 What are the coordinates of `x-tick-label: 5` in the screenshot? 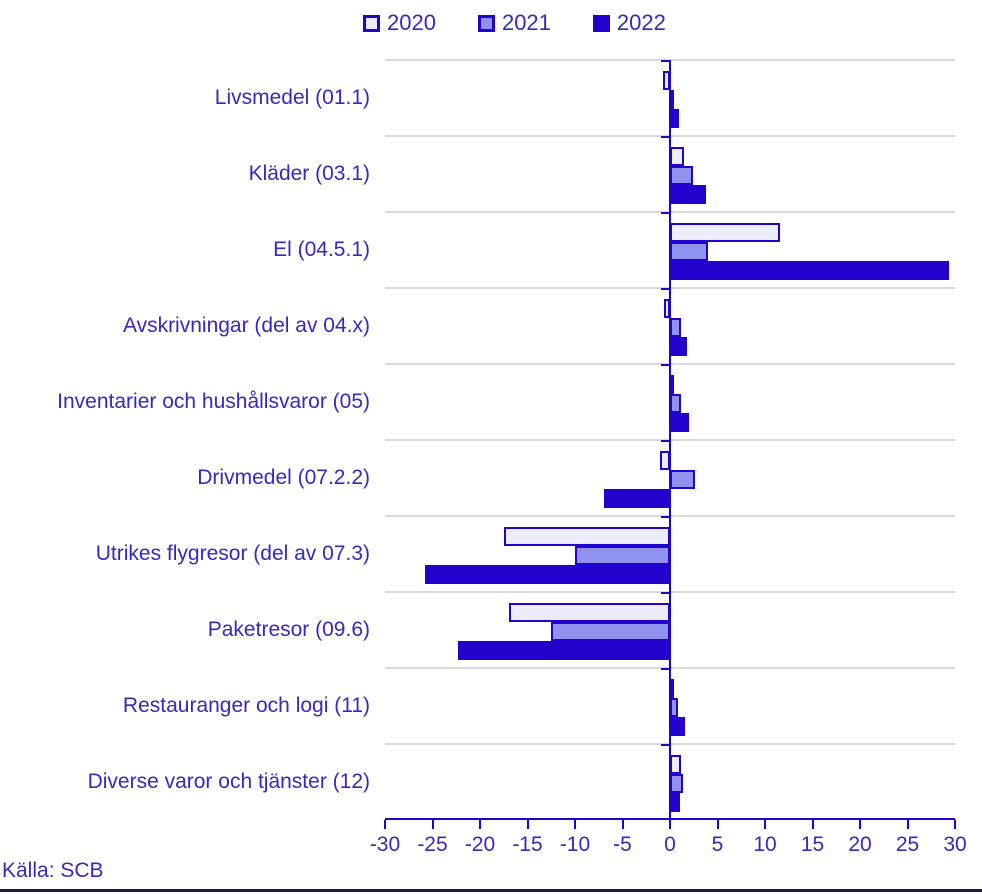 It's located at (717, 844).